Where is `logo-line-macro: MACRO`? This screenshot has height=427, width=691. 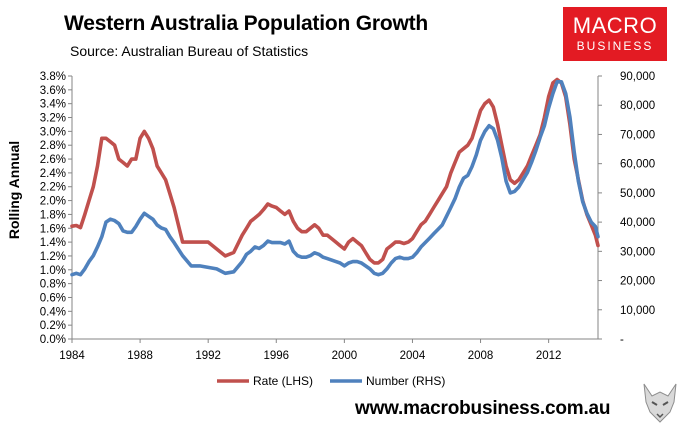
logo-line-macro: MACRO is located at coordinates (615, 25).